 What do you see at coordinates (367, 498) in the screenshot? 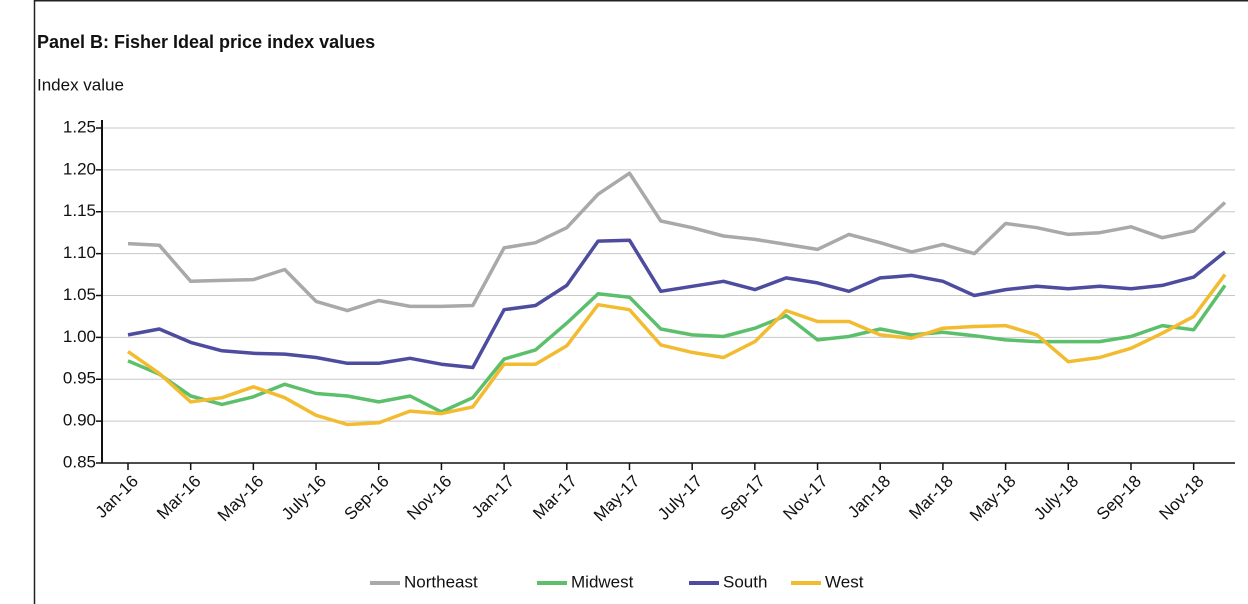
I see `x-tick-label: Sep-16` at bounding box center [367, 498].